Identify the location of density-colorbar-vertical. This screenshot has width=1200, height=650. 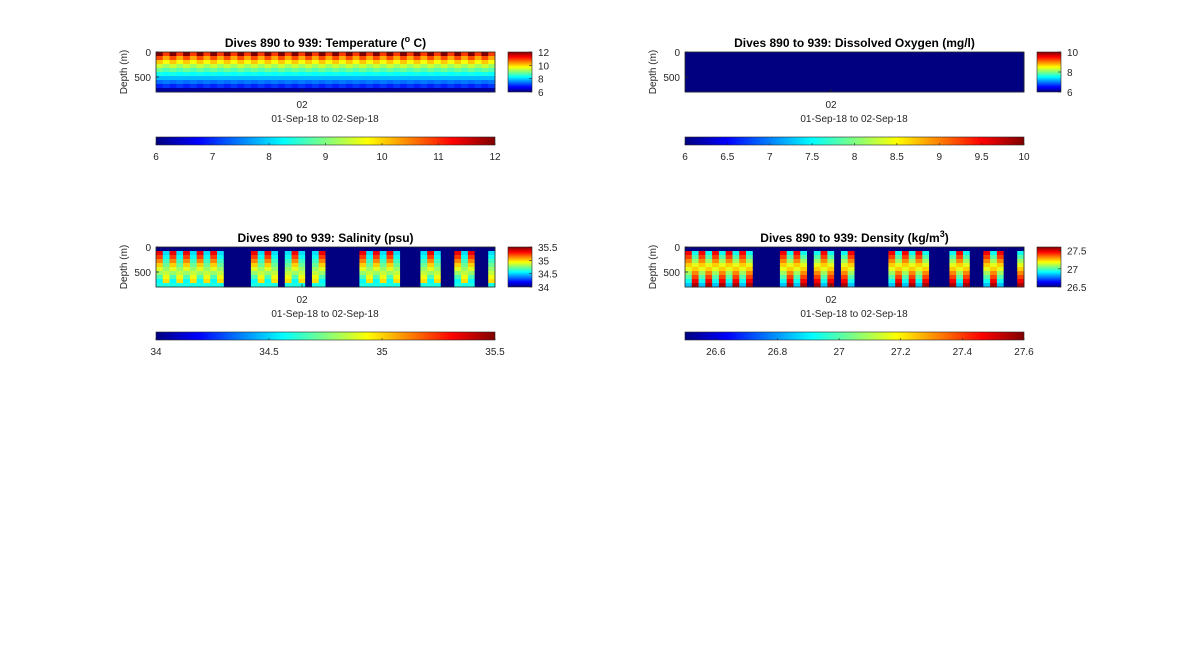
(1049, 267).